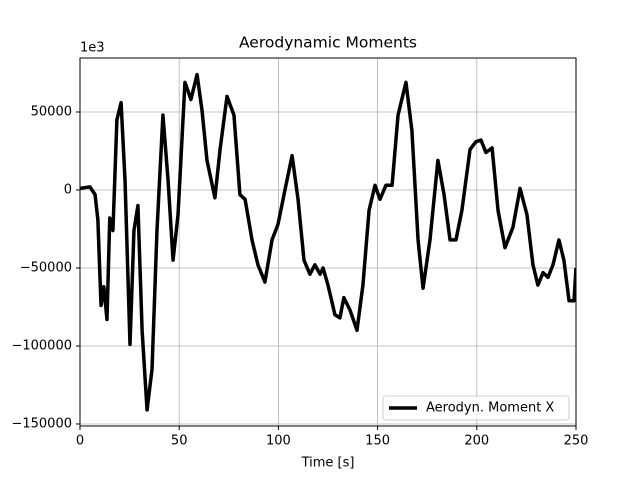  I want to click on x-axis-label: Time [s], so click(328, 463).